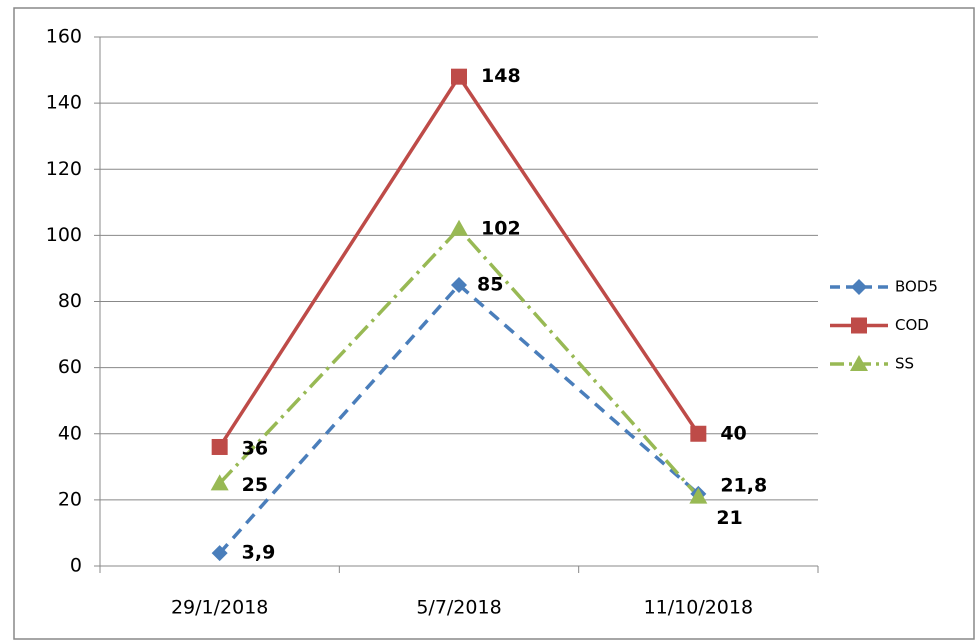 Image resolution: width=980 pixels, height=642 pixels. I want to click on data-label: 40, so click(733, 433).